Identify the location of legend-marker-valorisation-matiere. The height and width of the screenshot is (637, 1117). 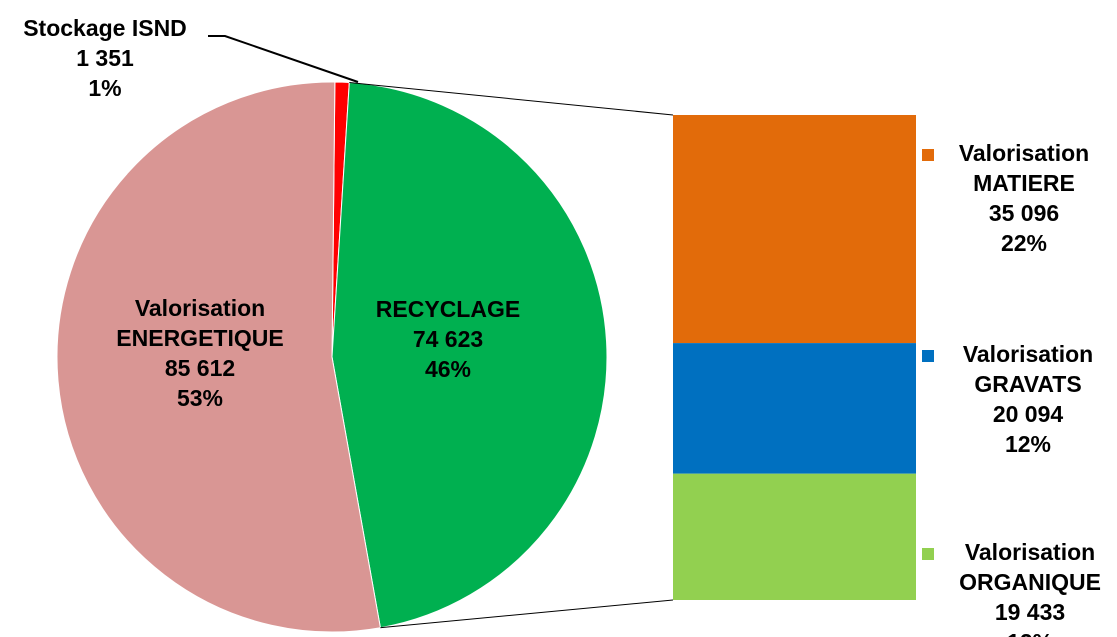
(928, 155).